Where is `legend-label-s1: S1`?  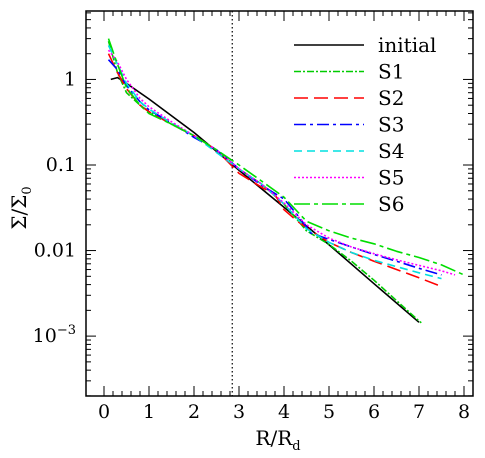
legend-label-s1: S1 is located at coordinates (391, 72).